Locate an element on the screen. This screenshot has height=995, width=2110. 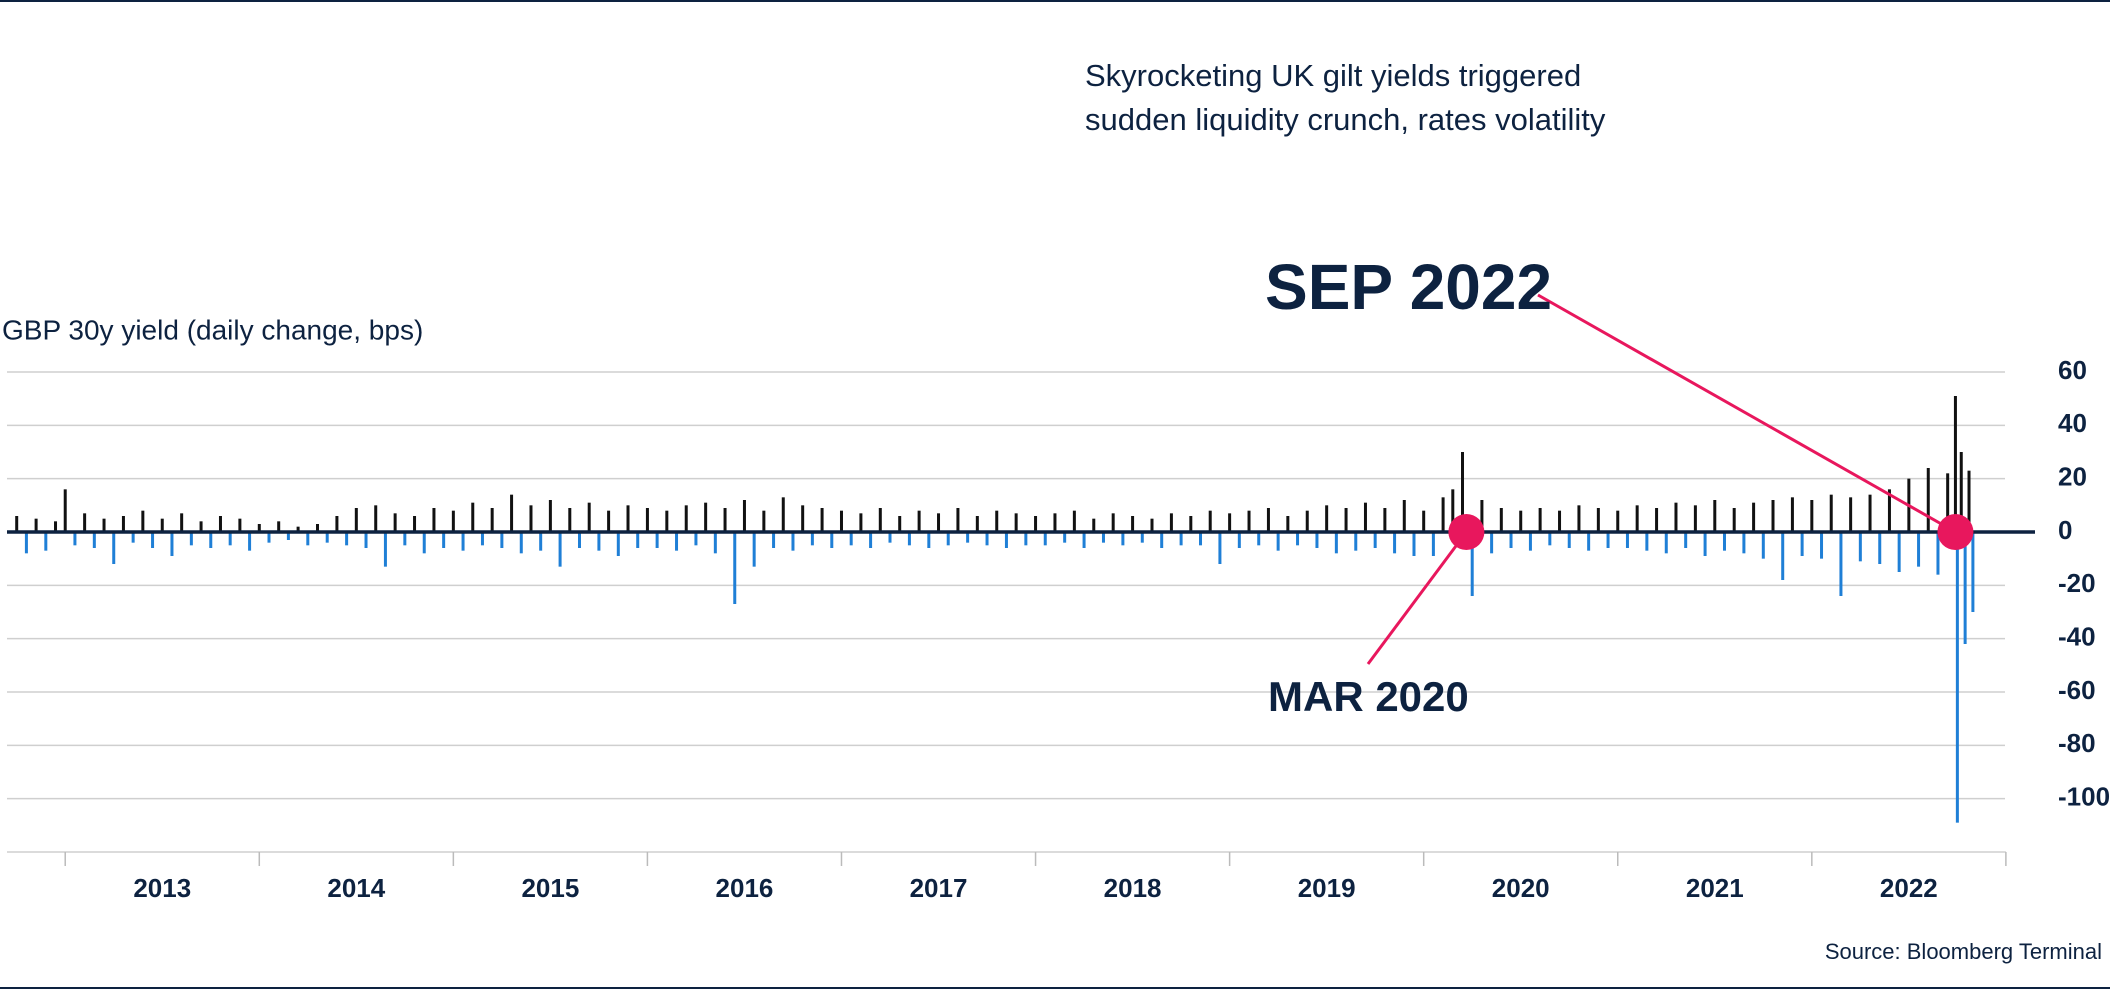
y-tick-label: 60 is located at coordinates (2072, 370).